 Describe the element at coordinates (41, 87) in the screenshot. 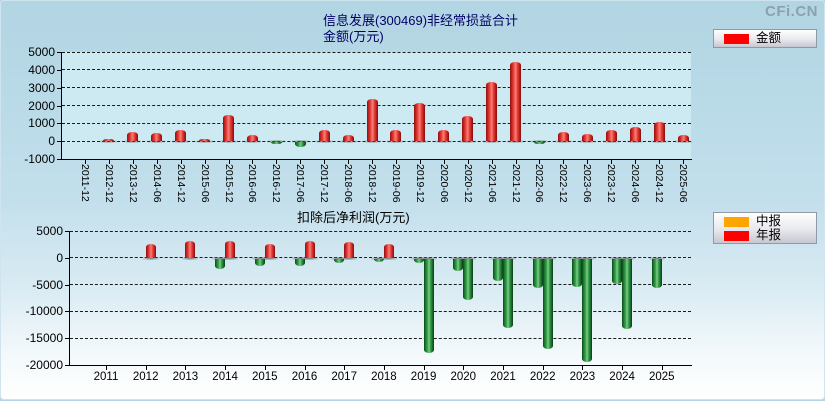

I see `y-tick-label: 3000` at that location.